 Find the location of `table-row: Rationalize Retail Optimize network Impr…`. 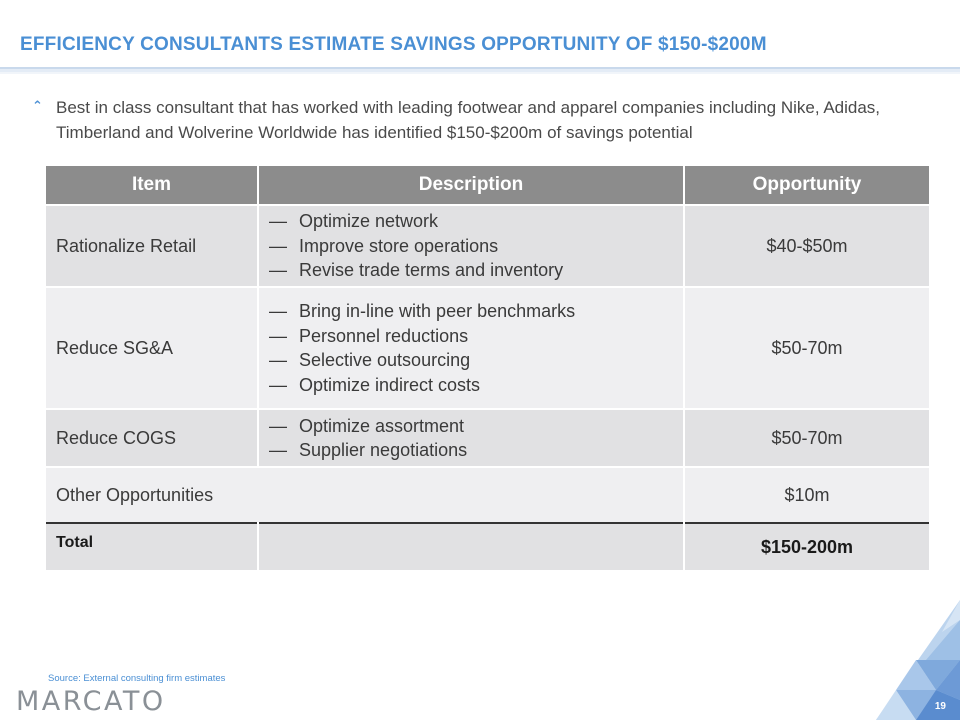

table-row: Rationalize Retail Optimize network Impr… is located at coordinates (487, 245).